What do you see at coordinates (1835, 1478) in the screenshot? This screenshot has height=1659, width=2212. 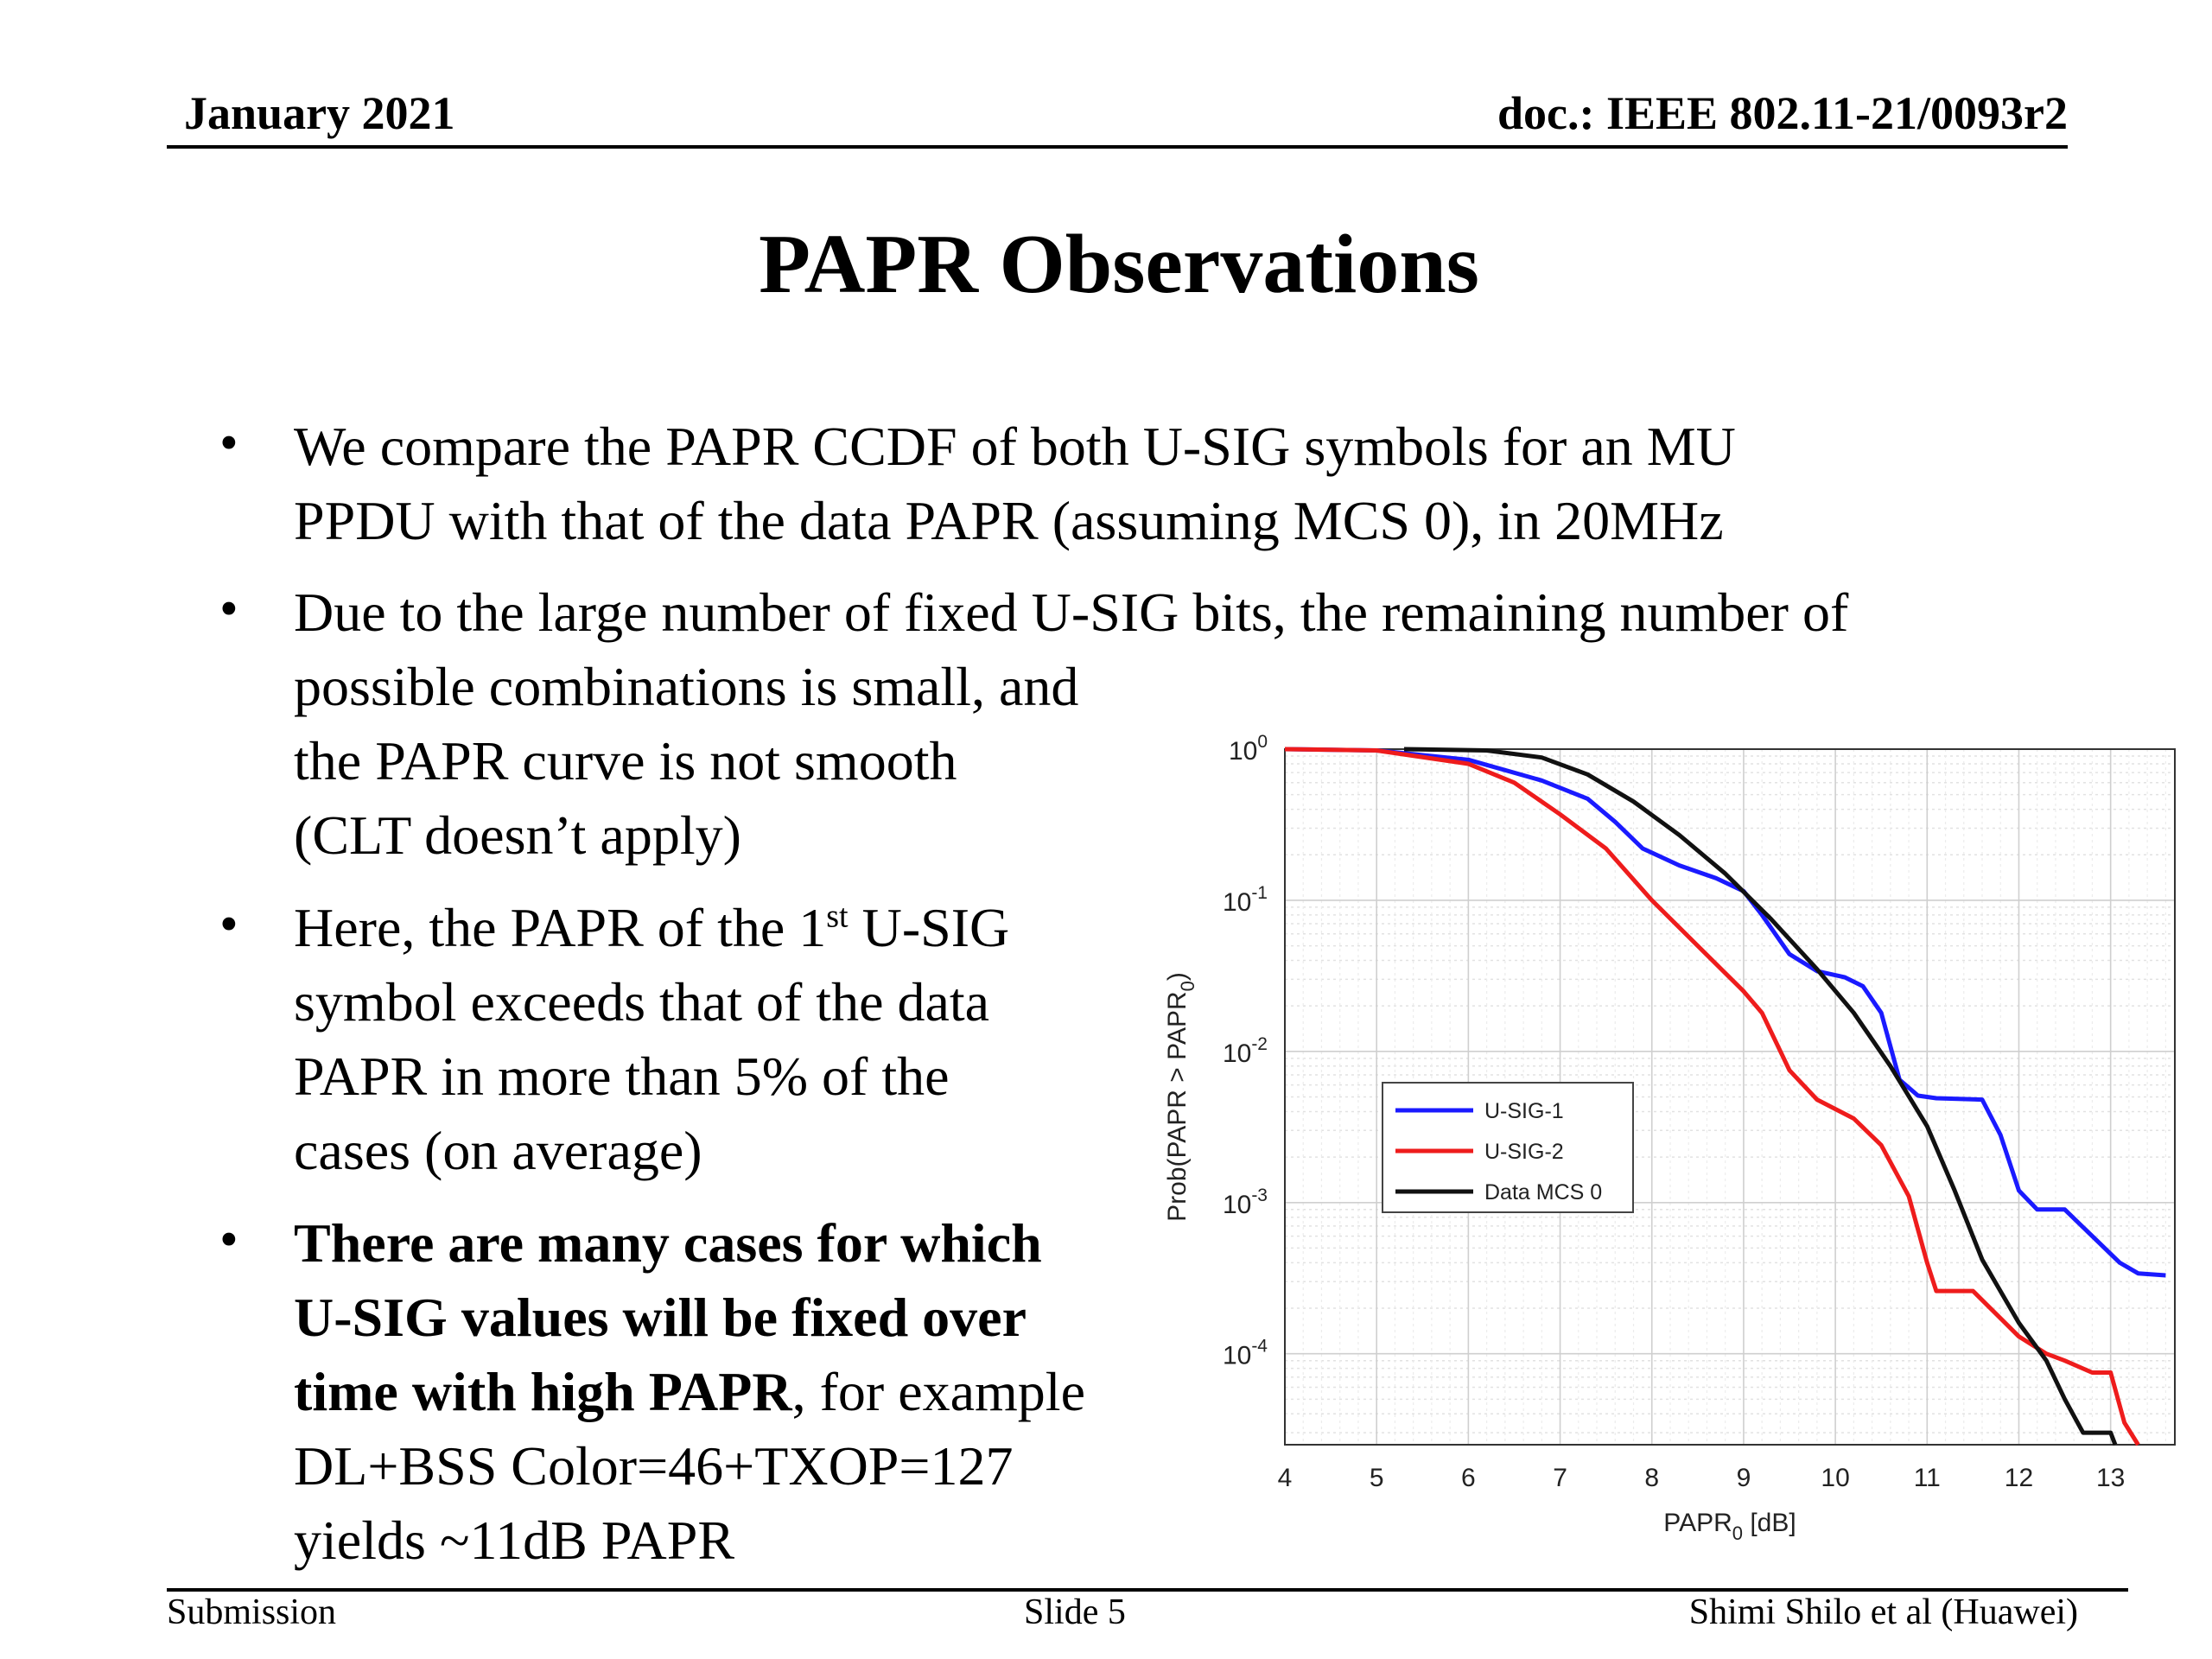 I see `x-tick-label: 10` at bounding box center [1835, 1478].